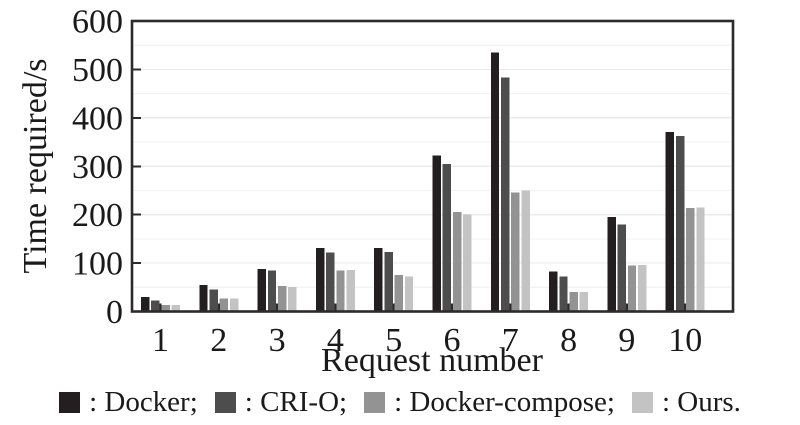 Image resolution: width=800 pixels, height=425 pixels. What do you see at coordinates (296, 401) in the screenshot?
I see `legend-label-cri-o: : CRI-O;` at bounding box center [296, 401].